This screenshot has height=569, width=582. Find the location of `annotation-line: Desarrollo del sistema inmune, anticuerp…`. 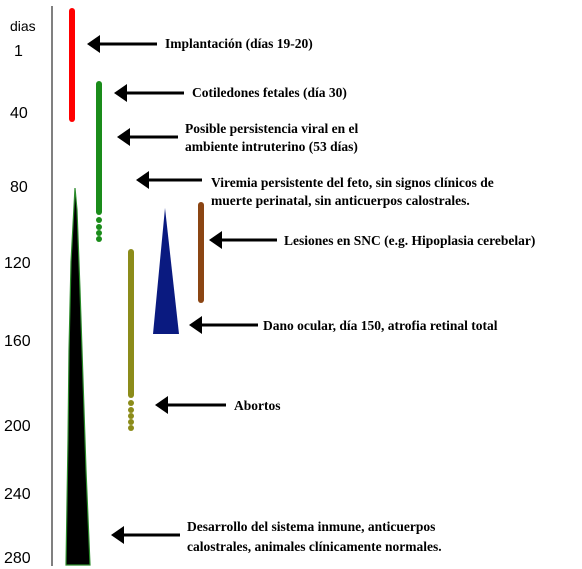

annotation-line: Desarrollo del sistema inmune, anticuerp… is located at coordinates (311, 526).